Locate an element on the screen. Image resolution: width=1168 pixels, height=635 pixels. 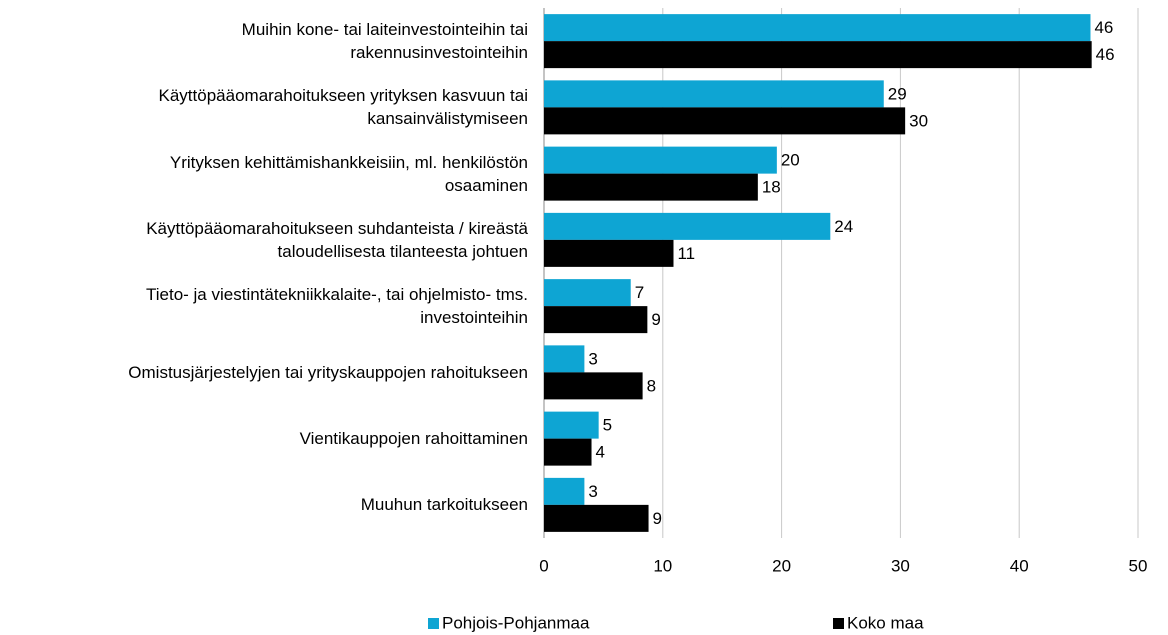
x-tick-label: 0 is located at coordinates (543, 565).